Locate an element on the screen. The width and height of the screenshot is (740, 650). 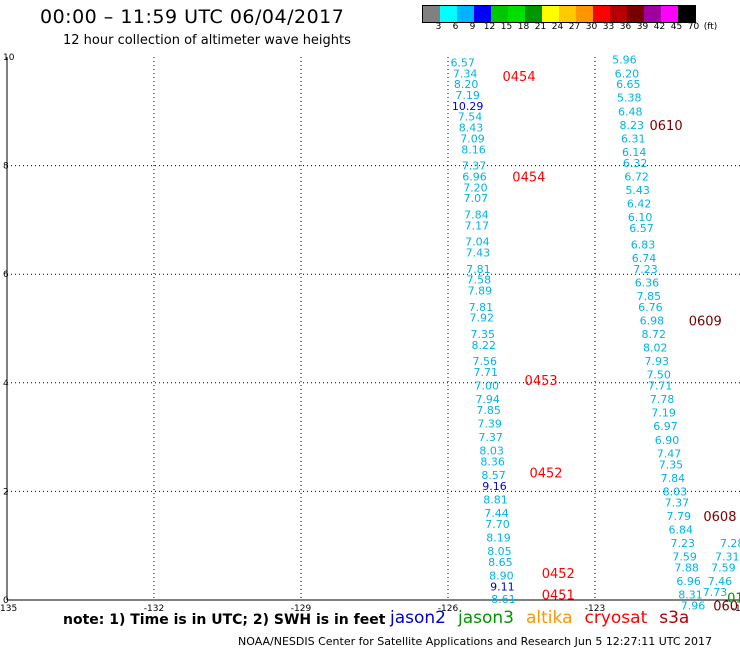
time-label: 0454 is located at coordinates (519, 77).